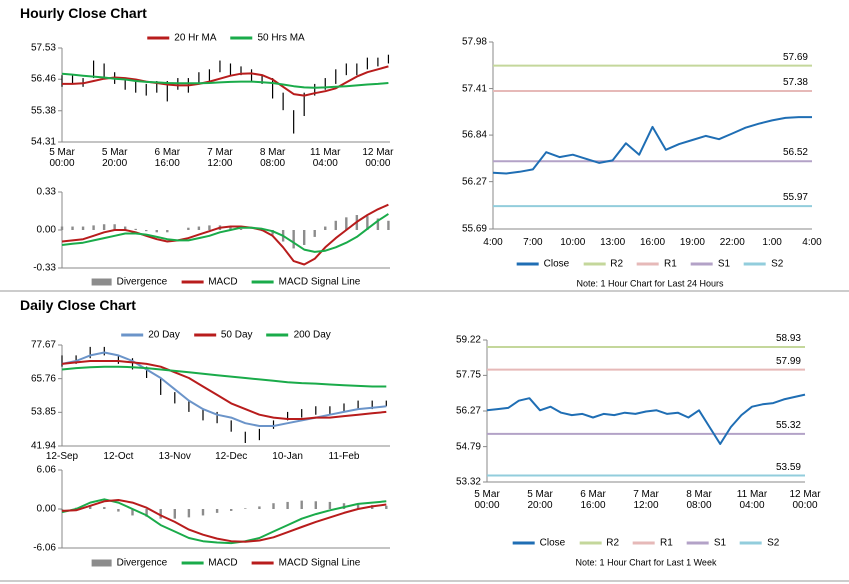  What do you see at coordinates (44, 548) in the screenshot?
I see `y-tick-label: -6.06` at bounding box center [44, 548].